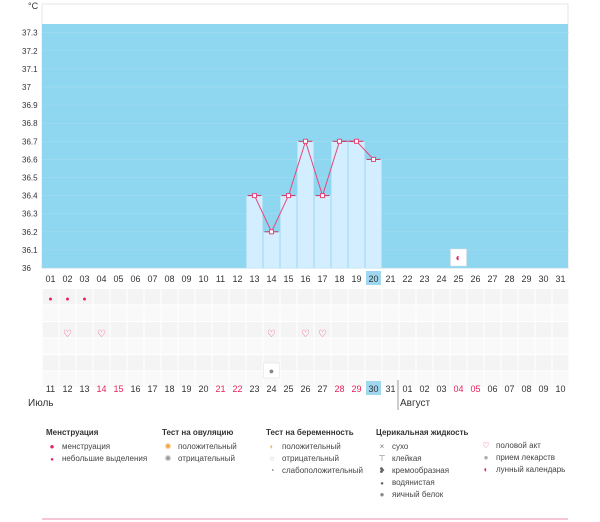 The image size is (600, 522). I want to click on moon-icon: ◐, so click(458, 258).